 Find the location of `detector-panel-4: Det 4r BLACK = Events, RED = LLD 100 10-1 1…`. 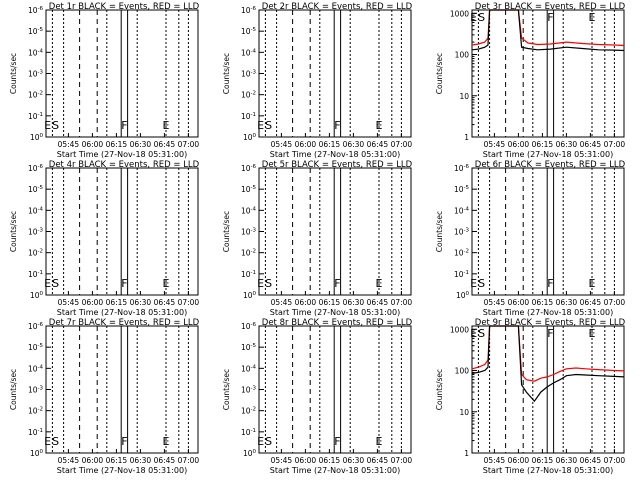

detector-panel-4: Det 4r BLACK = Events, RED = LLD 100 10-1 1… is located at coordinates (104, 238).